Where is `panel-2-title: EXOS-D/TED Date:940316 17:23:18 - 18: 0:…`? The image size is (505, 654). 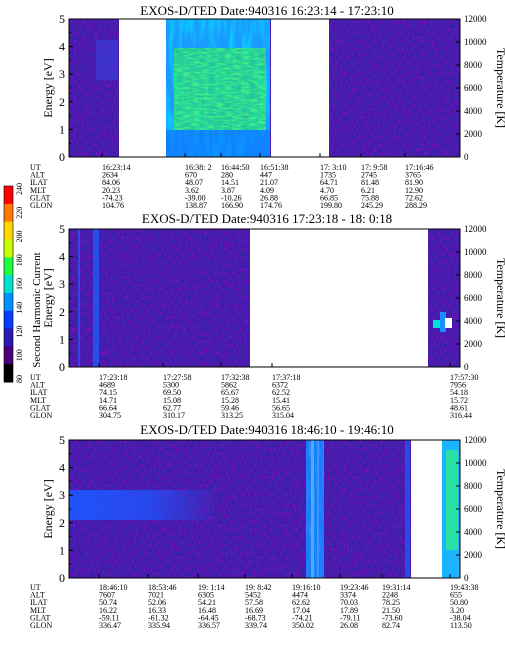
panel-2-title: EXOS-D/TED Date:940316 17:23:18 - 18: 0:… is located at coordinates (267, 218).